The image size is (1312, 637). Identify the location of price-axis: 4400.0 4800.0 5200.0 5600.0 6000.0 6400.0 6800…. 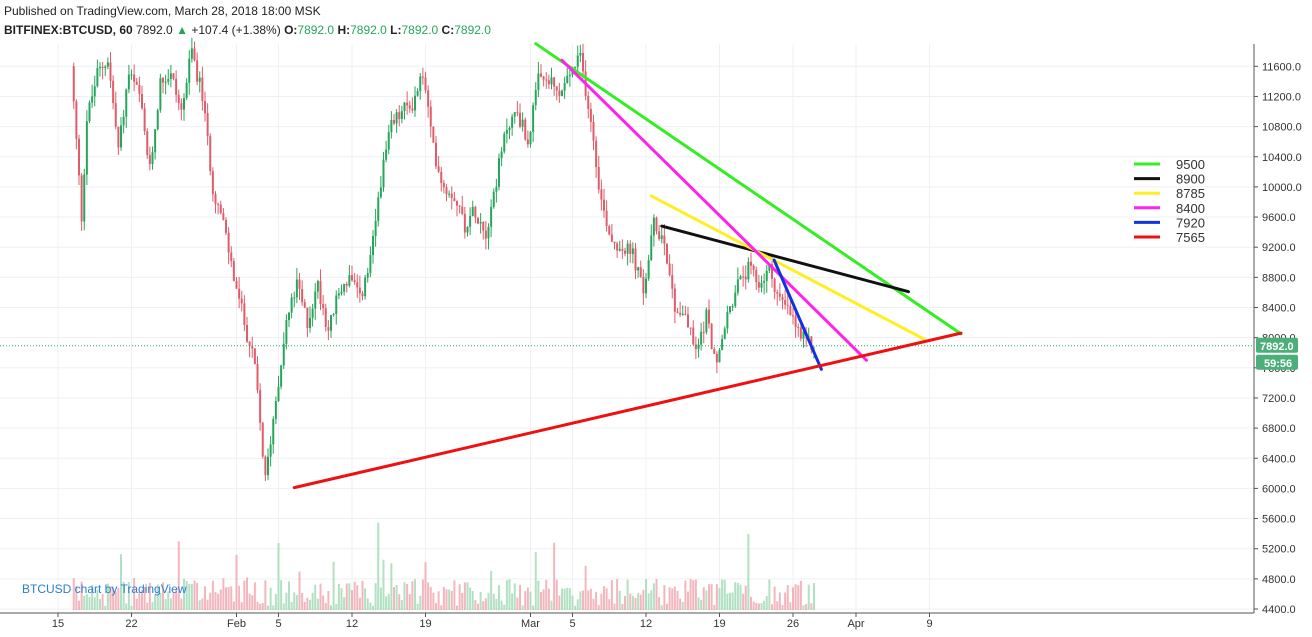
(1278, 338).